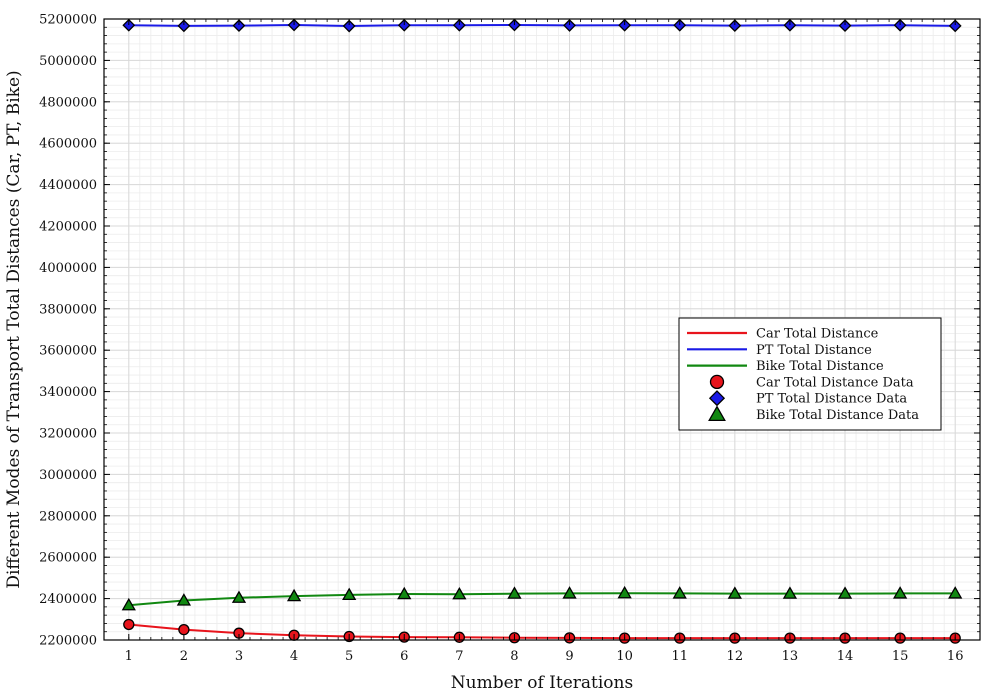 The image size is (1000, 700). Describe the element at coordinates (624, 656) in the screenshot. I see `x-tick-label: 10` at that location.